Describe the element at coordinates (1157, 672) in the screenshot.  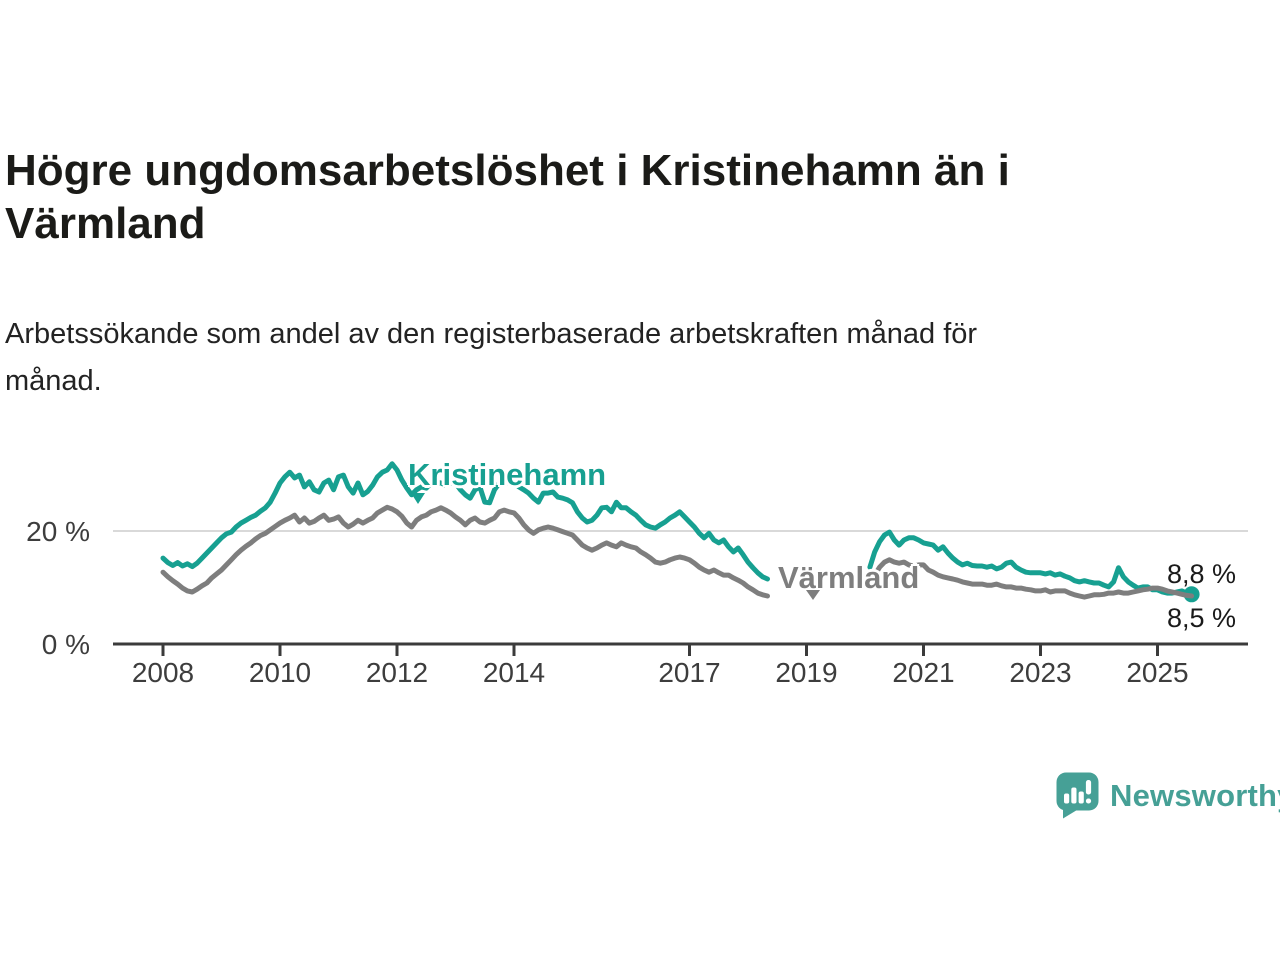
I see `x-tick-label-2025: 2025` at that location.